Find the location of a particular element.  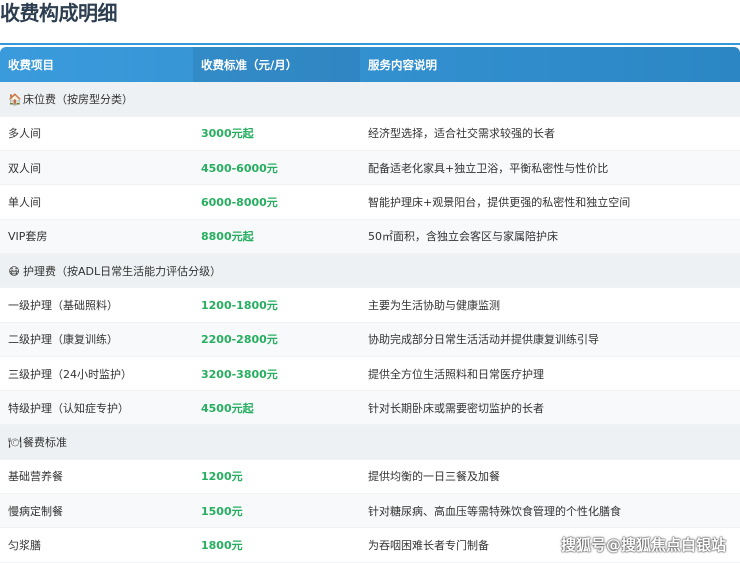

table-row: 多人间 3000元起 经济型选择，适合社交需求较强的长者 is located at coordinates (370, 134).